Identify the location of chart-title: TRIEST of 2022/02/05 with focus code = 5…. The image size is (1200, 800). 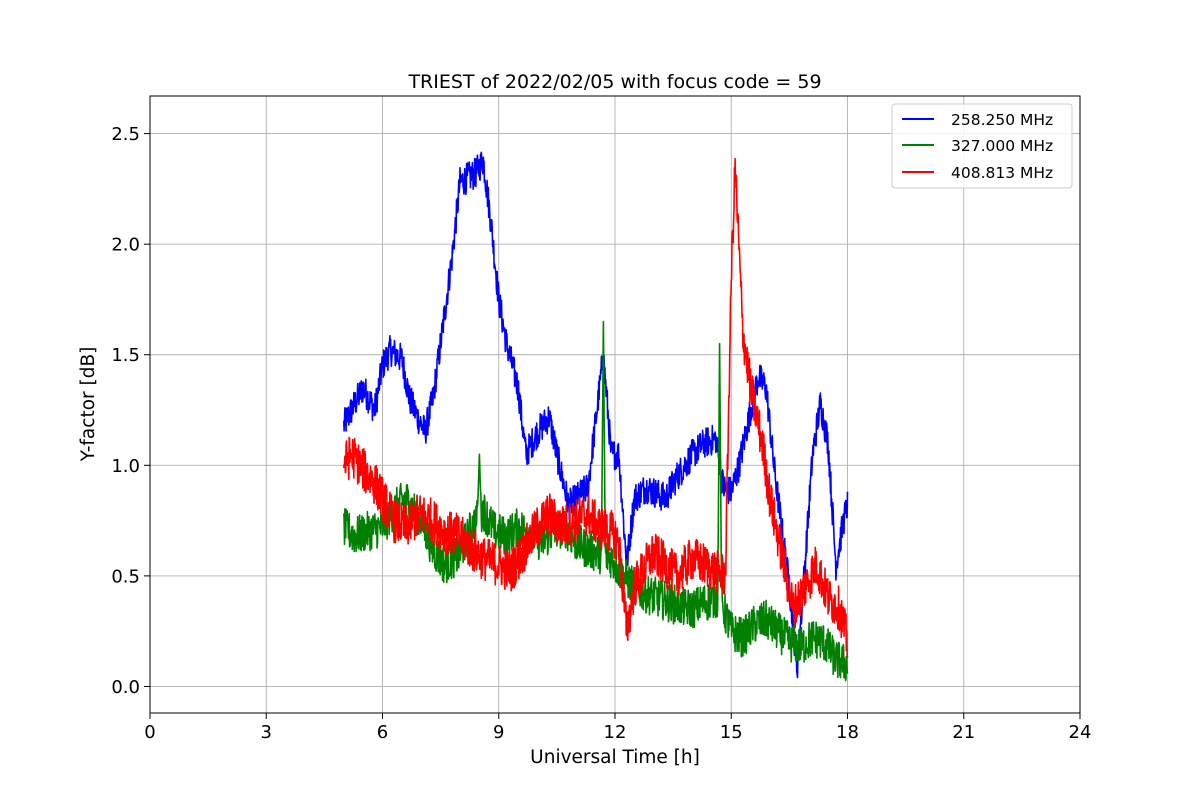
(614, 82).